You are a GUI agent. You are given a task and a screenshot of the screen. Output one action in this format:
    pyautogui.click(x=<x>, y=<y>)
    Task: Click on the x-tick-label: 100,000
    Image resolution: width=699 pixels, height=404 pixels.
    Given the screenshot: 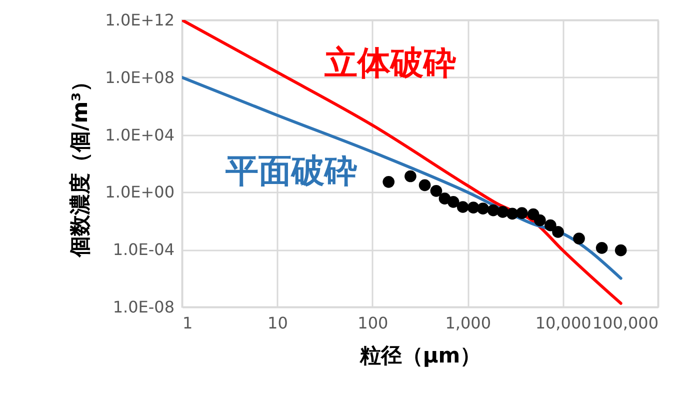 What is the action you would take?
    pyautogui.click(x=625, y=323)
    